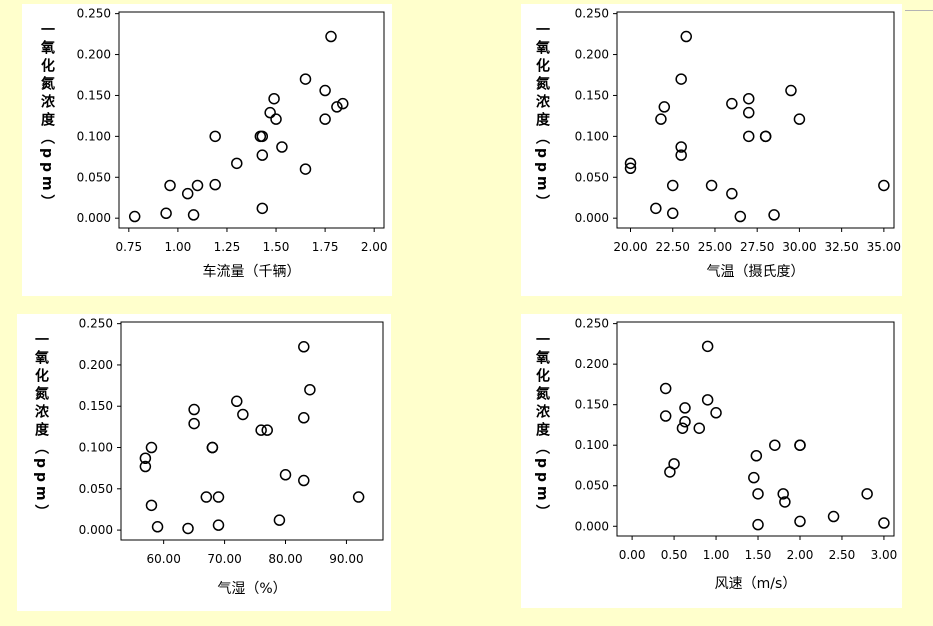 Image resolution: width=933 pixels, height=626 pixels. I want to click on x-axis-label: 风速（m/s）, so click(756, 584).